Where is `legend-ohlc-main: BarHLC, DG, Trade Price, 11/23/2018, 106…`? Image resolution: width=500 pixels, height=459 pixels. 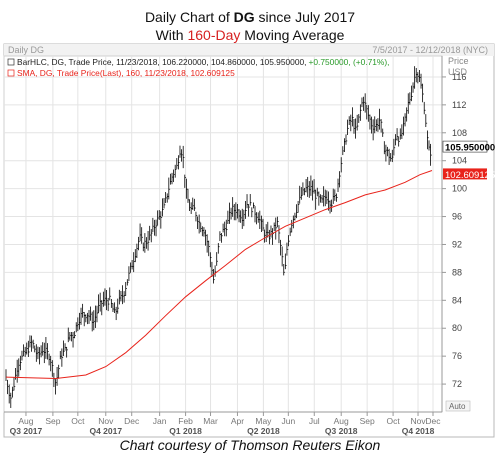 legend-ohlc-main: BarHLC, DG, Trade Price, 11/23/2018, 106… is located at coordinates (161, 62).